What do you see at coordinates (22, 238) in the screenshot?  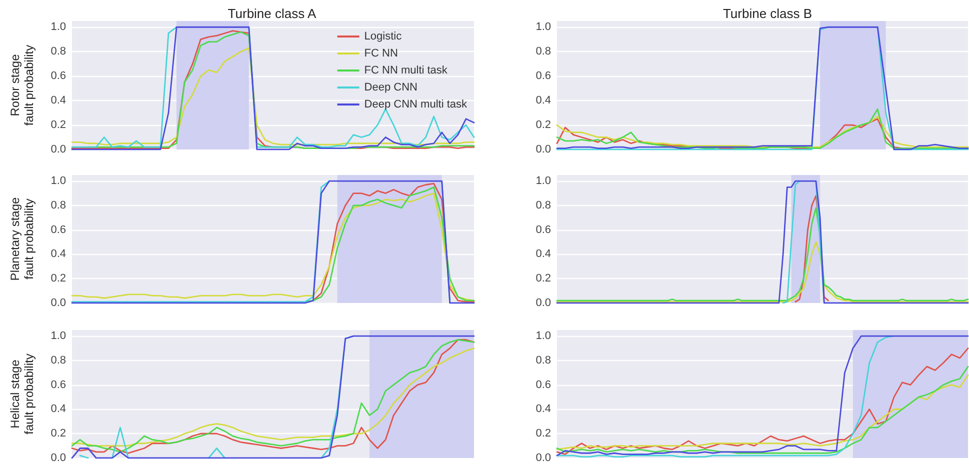 I see `y-axis-title: Planetary stage fault probability` at bounding box center [22, 238].